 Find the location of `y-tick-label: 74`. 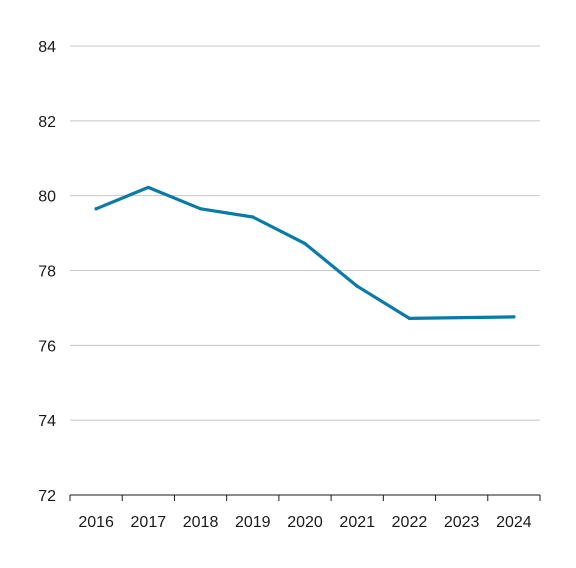

y-tick-label: 74 is located at coordinates (47, 421).